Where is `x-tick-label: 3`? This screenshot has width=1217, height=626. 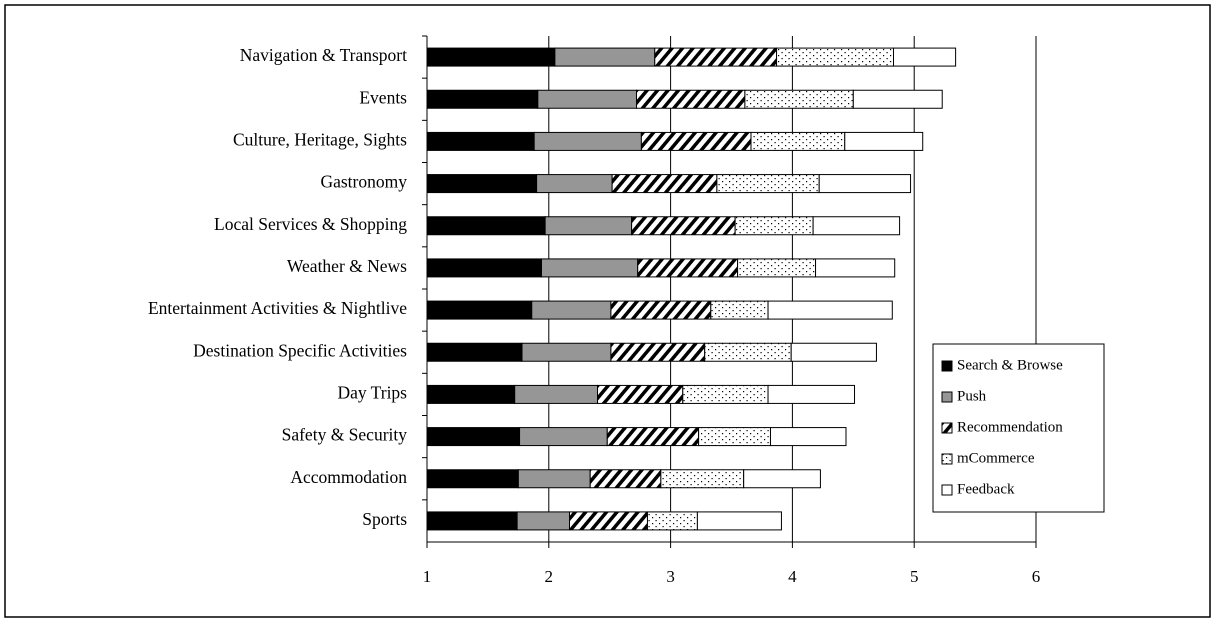 x-tick-label: 3 is located at coordinates (670, 576).